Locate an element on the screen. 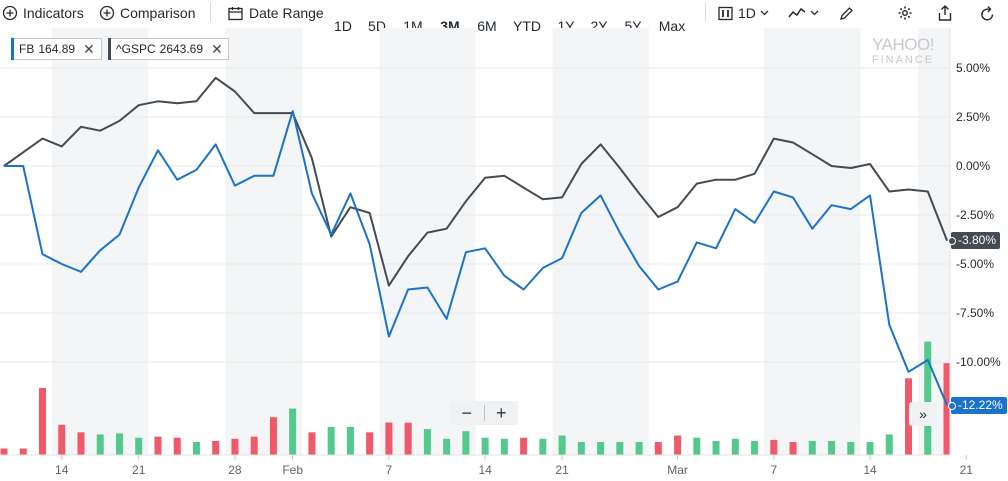 The width and height of the screenshot is (1008, 481). range-button-1d: 1D is located at coordinates (343, 26).